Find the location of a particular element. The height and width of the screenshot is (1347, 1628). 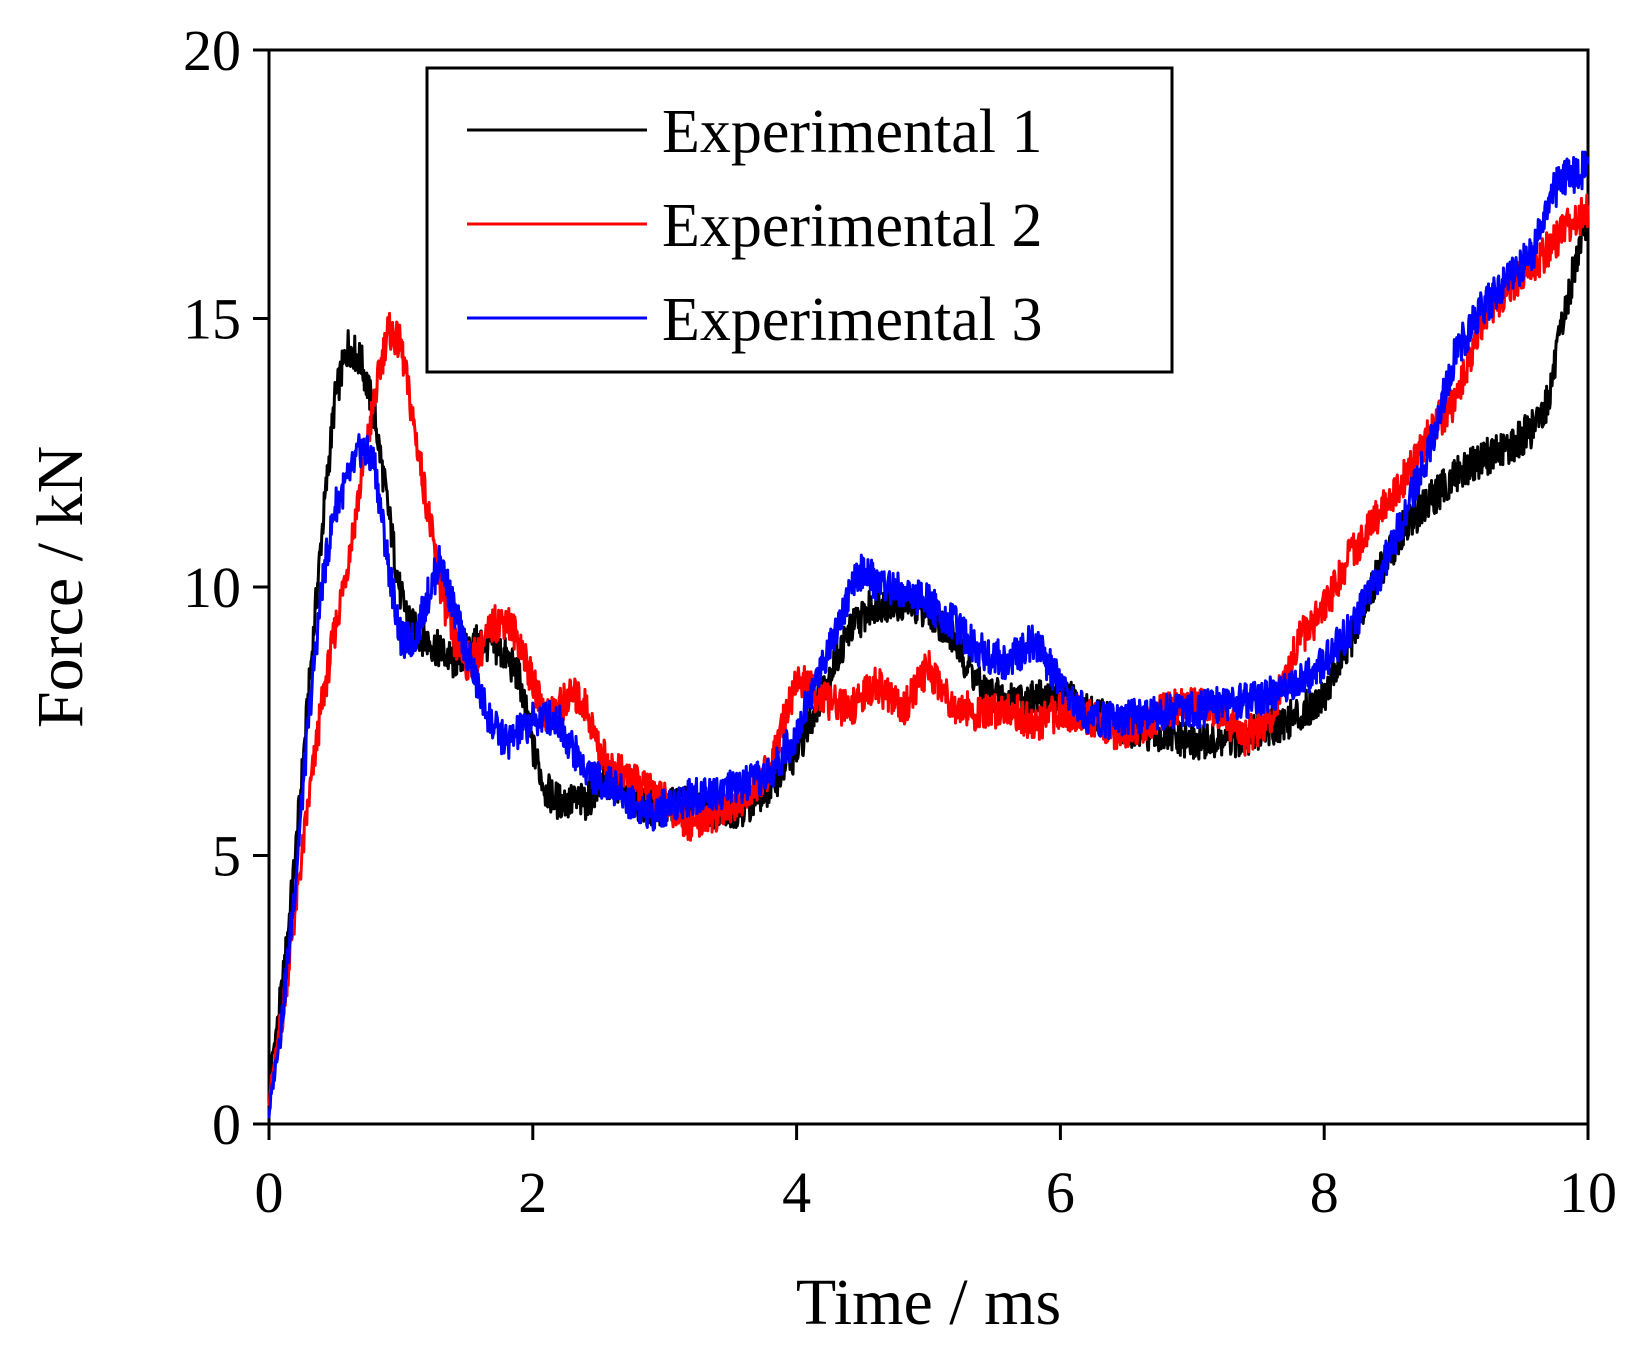

legend-label-experimental-2: Experimental 2 is located at coordinates (852, 226).